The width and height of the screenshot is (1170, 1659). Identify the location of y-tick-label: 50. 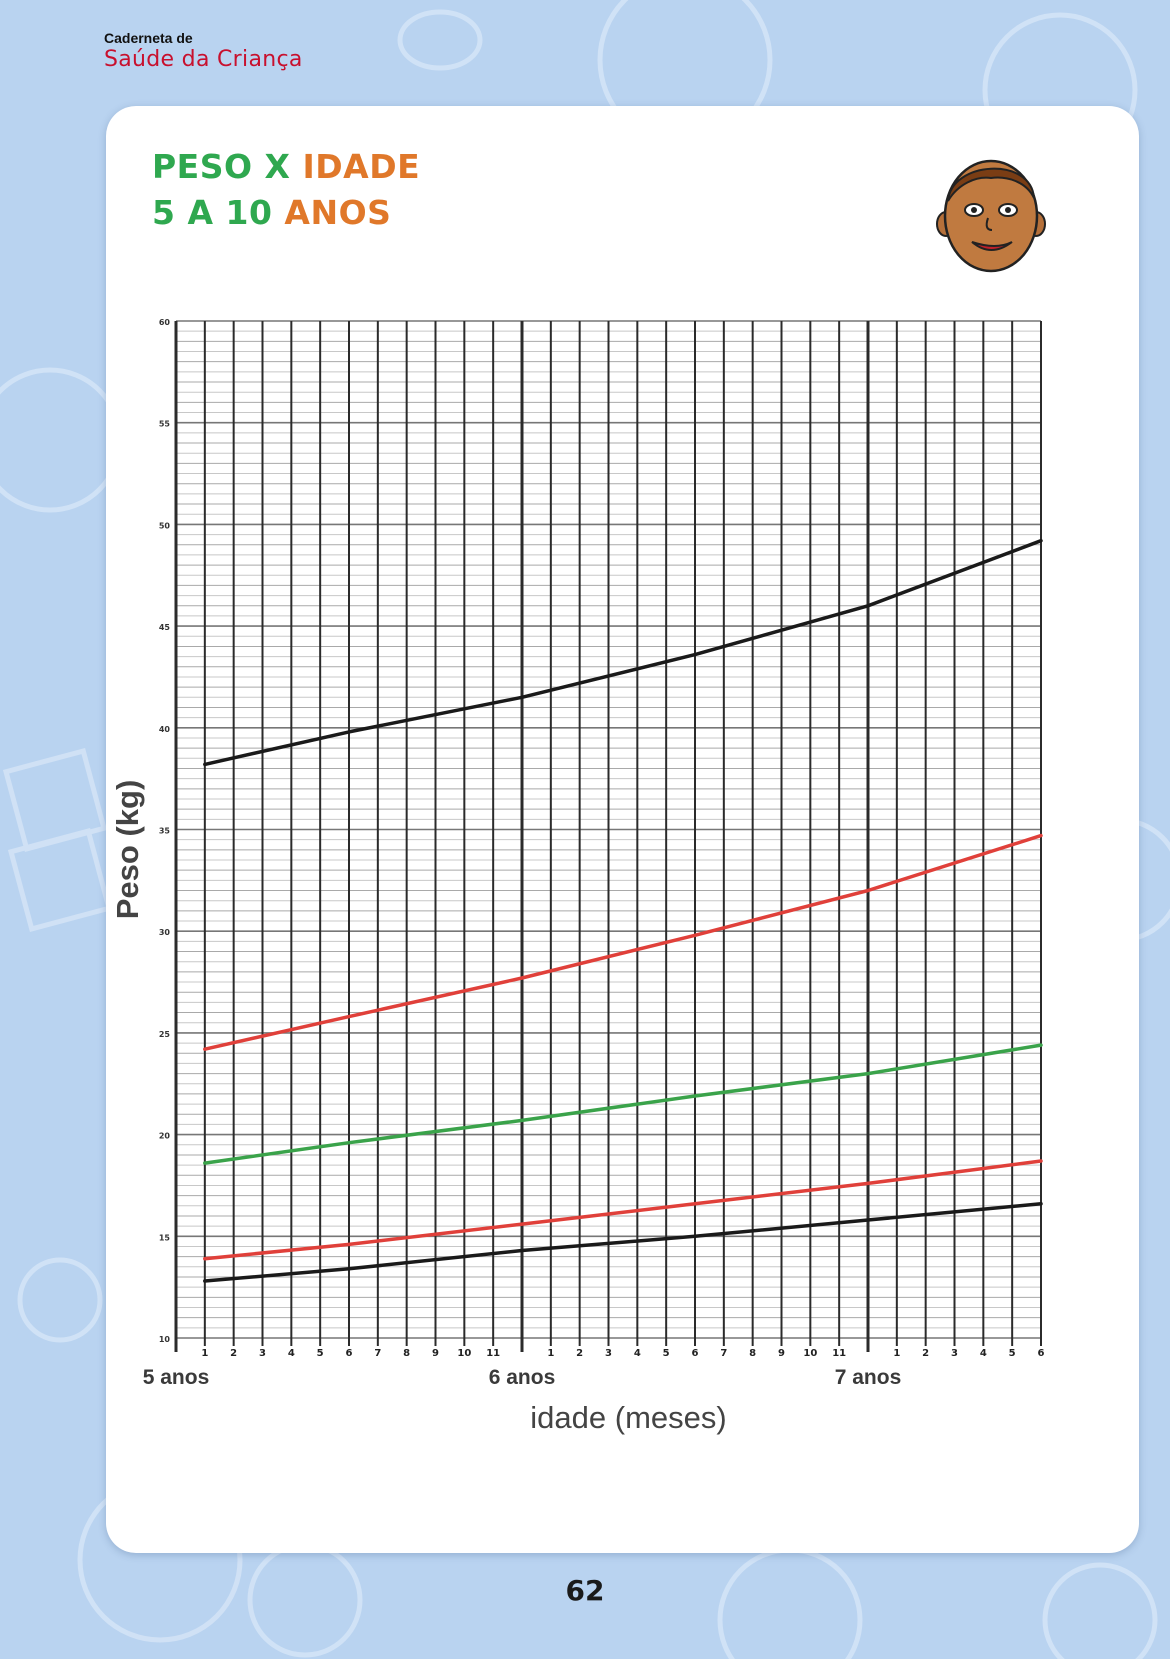
(165, 525).